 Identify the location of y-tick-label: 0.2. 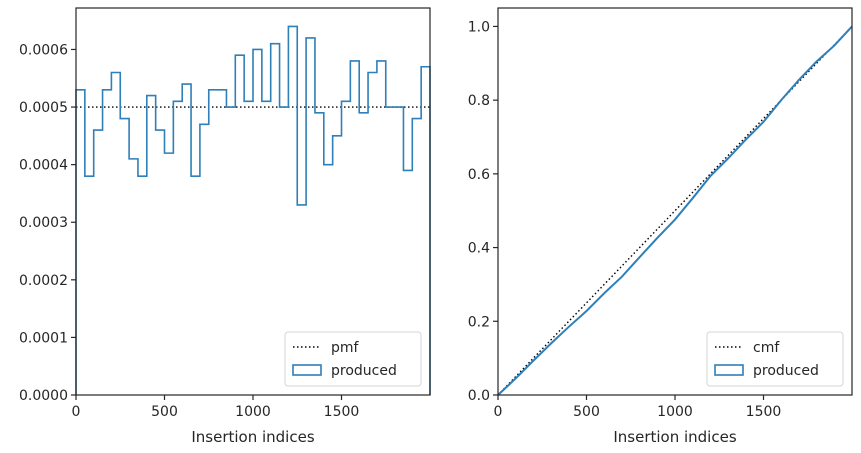
(479, 322).